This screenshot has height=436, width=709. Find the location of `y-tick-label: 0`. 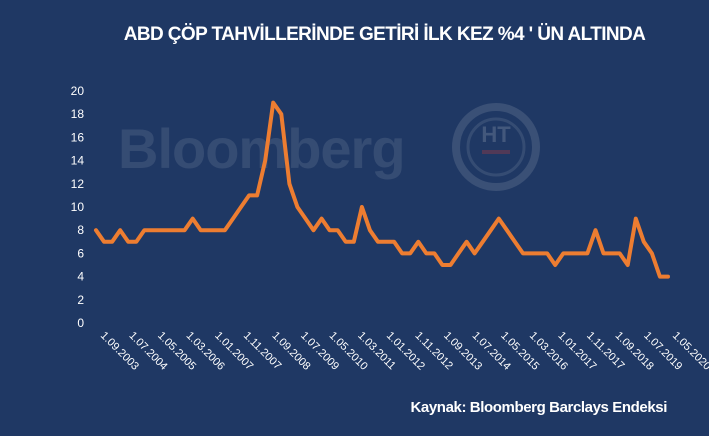

y-tick-label: 0 is located at coordinates (80, 323).